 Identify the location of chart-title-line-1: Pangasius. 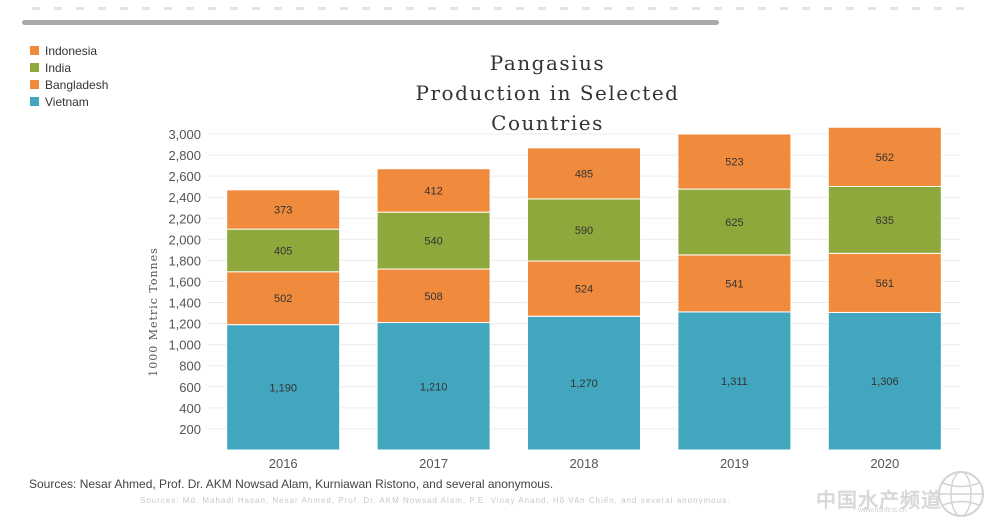
(547, 63).